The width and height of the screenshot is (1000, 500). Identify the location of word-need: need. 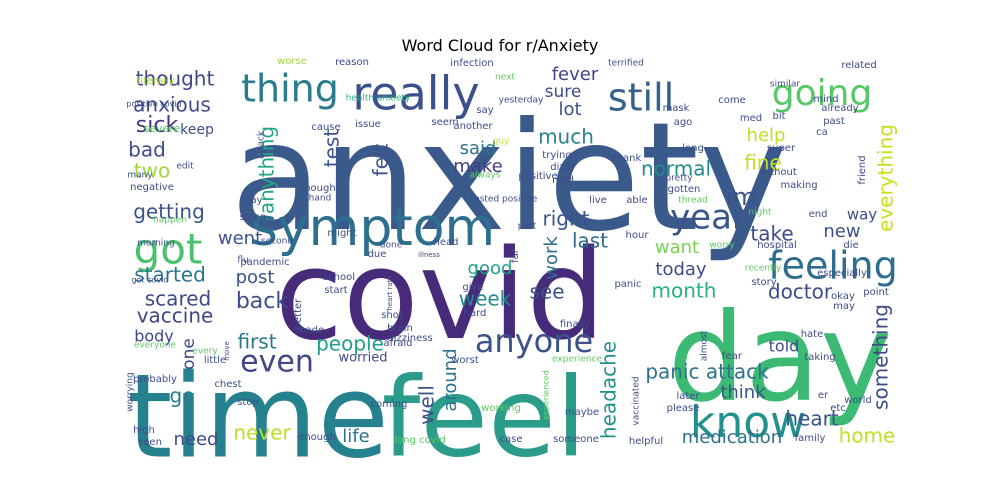
(196, 439).